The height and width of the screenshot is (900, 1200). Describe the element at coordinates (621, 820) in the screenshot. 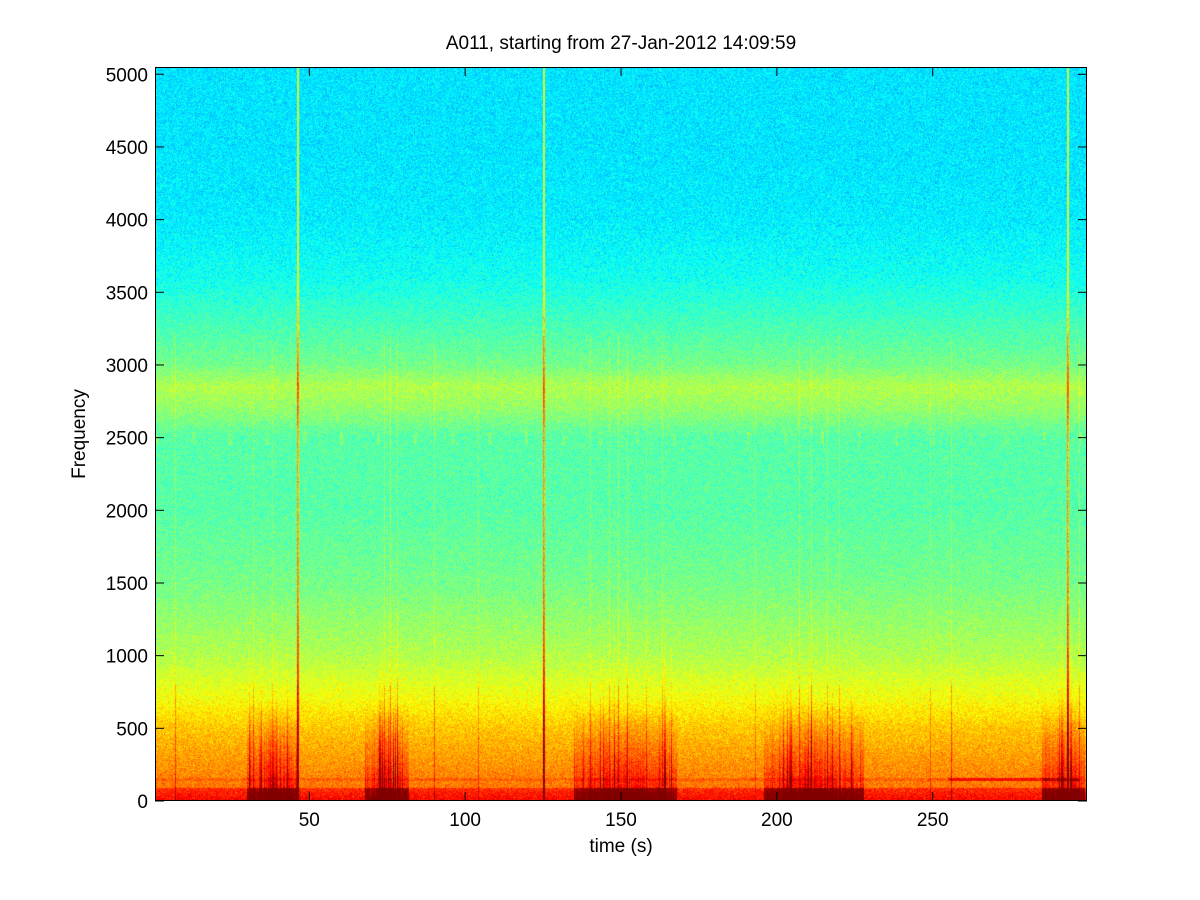

I see `x-tick-label: 150` at that location.